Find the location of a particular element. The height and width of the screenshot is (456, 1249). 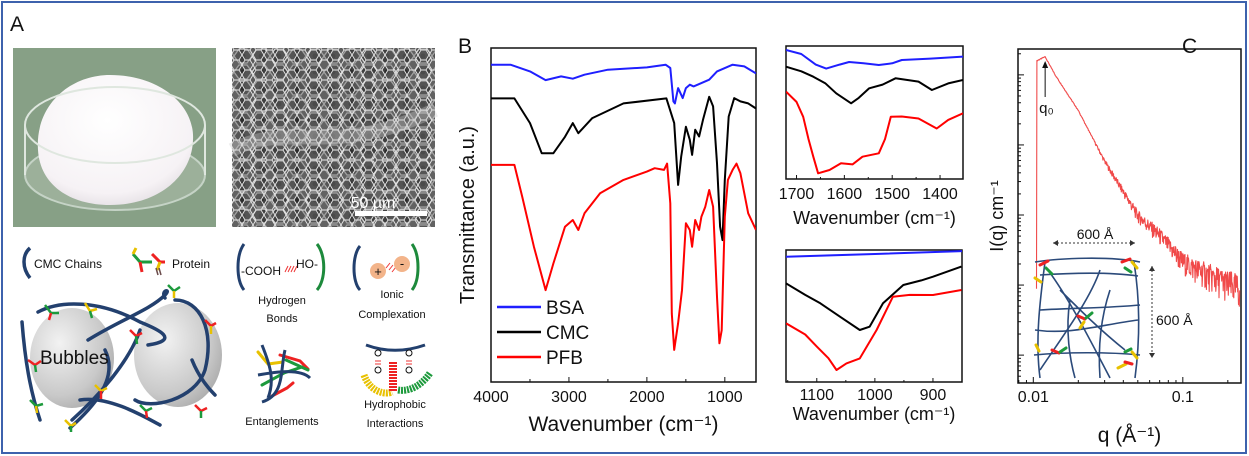

panel-label-b: B is located at coordinates (465, 46).